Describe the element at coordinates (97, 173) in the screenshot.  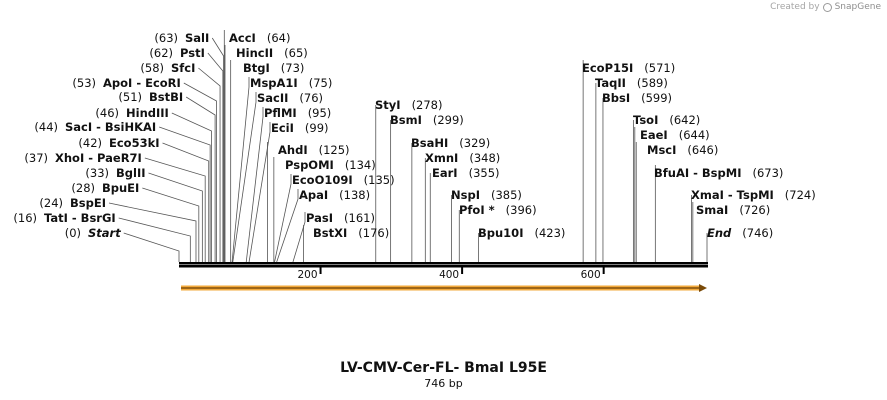
I see `site-position: (33)` at that location.